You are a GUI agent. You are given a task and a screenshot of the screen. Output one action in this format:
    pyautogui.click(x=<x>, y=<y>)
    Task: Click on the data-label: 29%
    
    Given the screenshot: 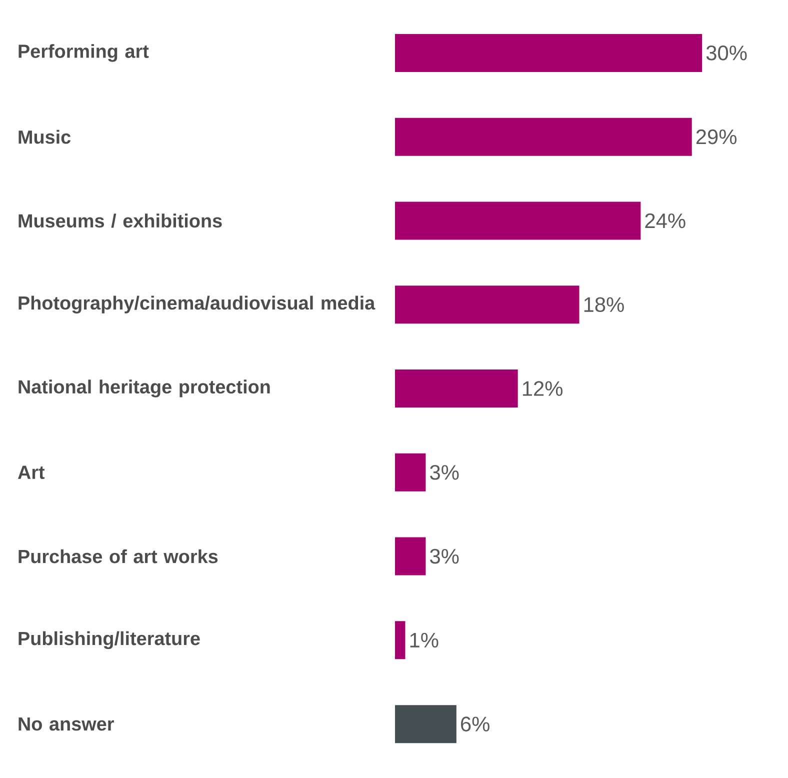 What is the action you would take?
    pyautogui.click(x=716, y=136)
    